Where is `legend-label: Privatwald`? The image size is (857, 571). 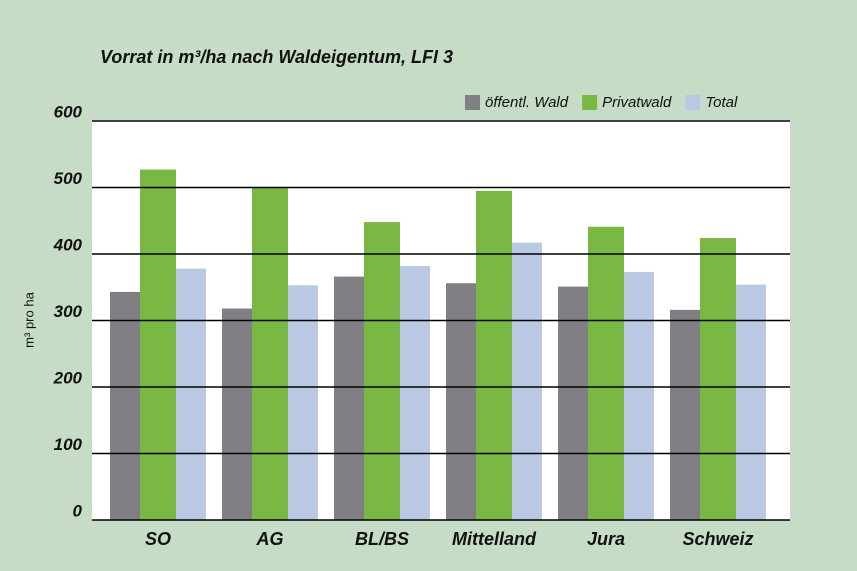 legend-label: Privatwald is located at coordinates (637, 102).